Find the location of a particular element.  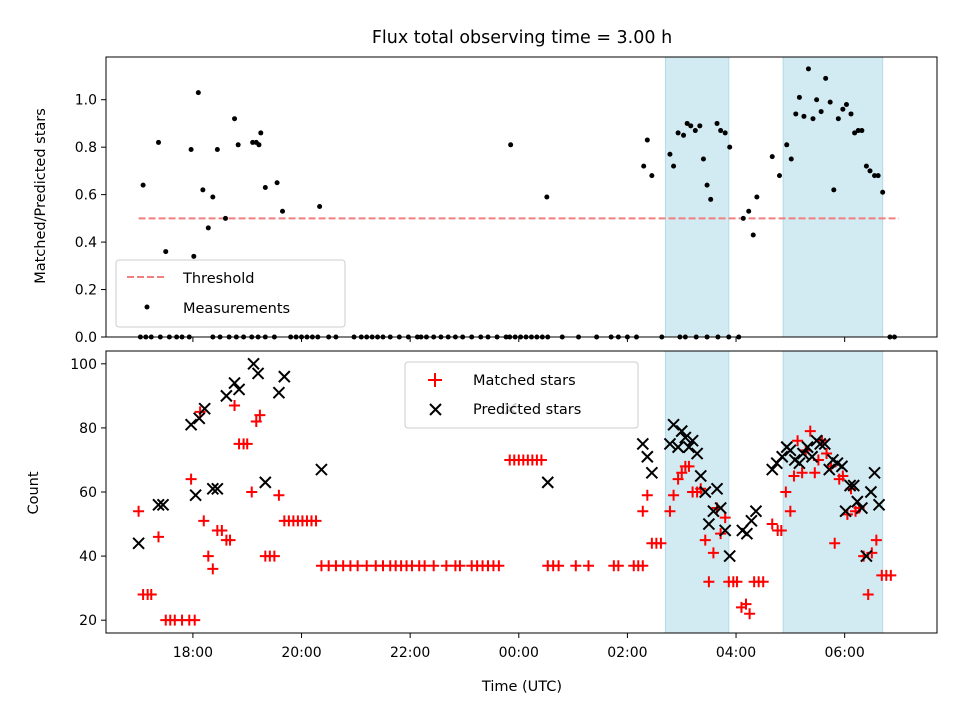

top-legend-box is located at coordinates (230, 293).